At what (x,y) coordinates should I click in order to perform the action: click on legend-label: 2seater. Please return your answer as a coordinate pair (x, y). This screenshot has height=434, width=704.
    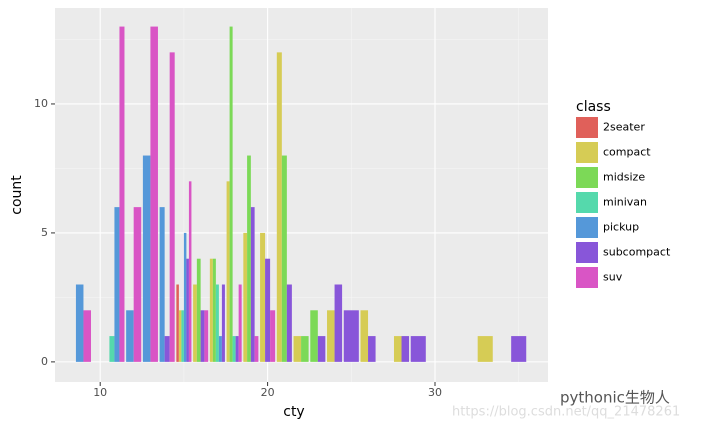
    Looking at the image, I should click on (624, 127).